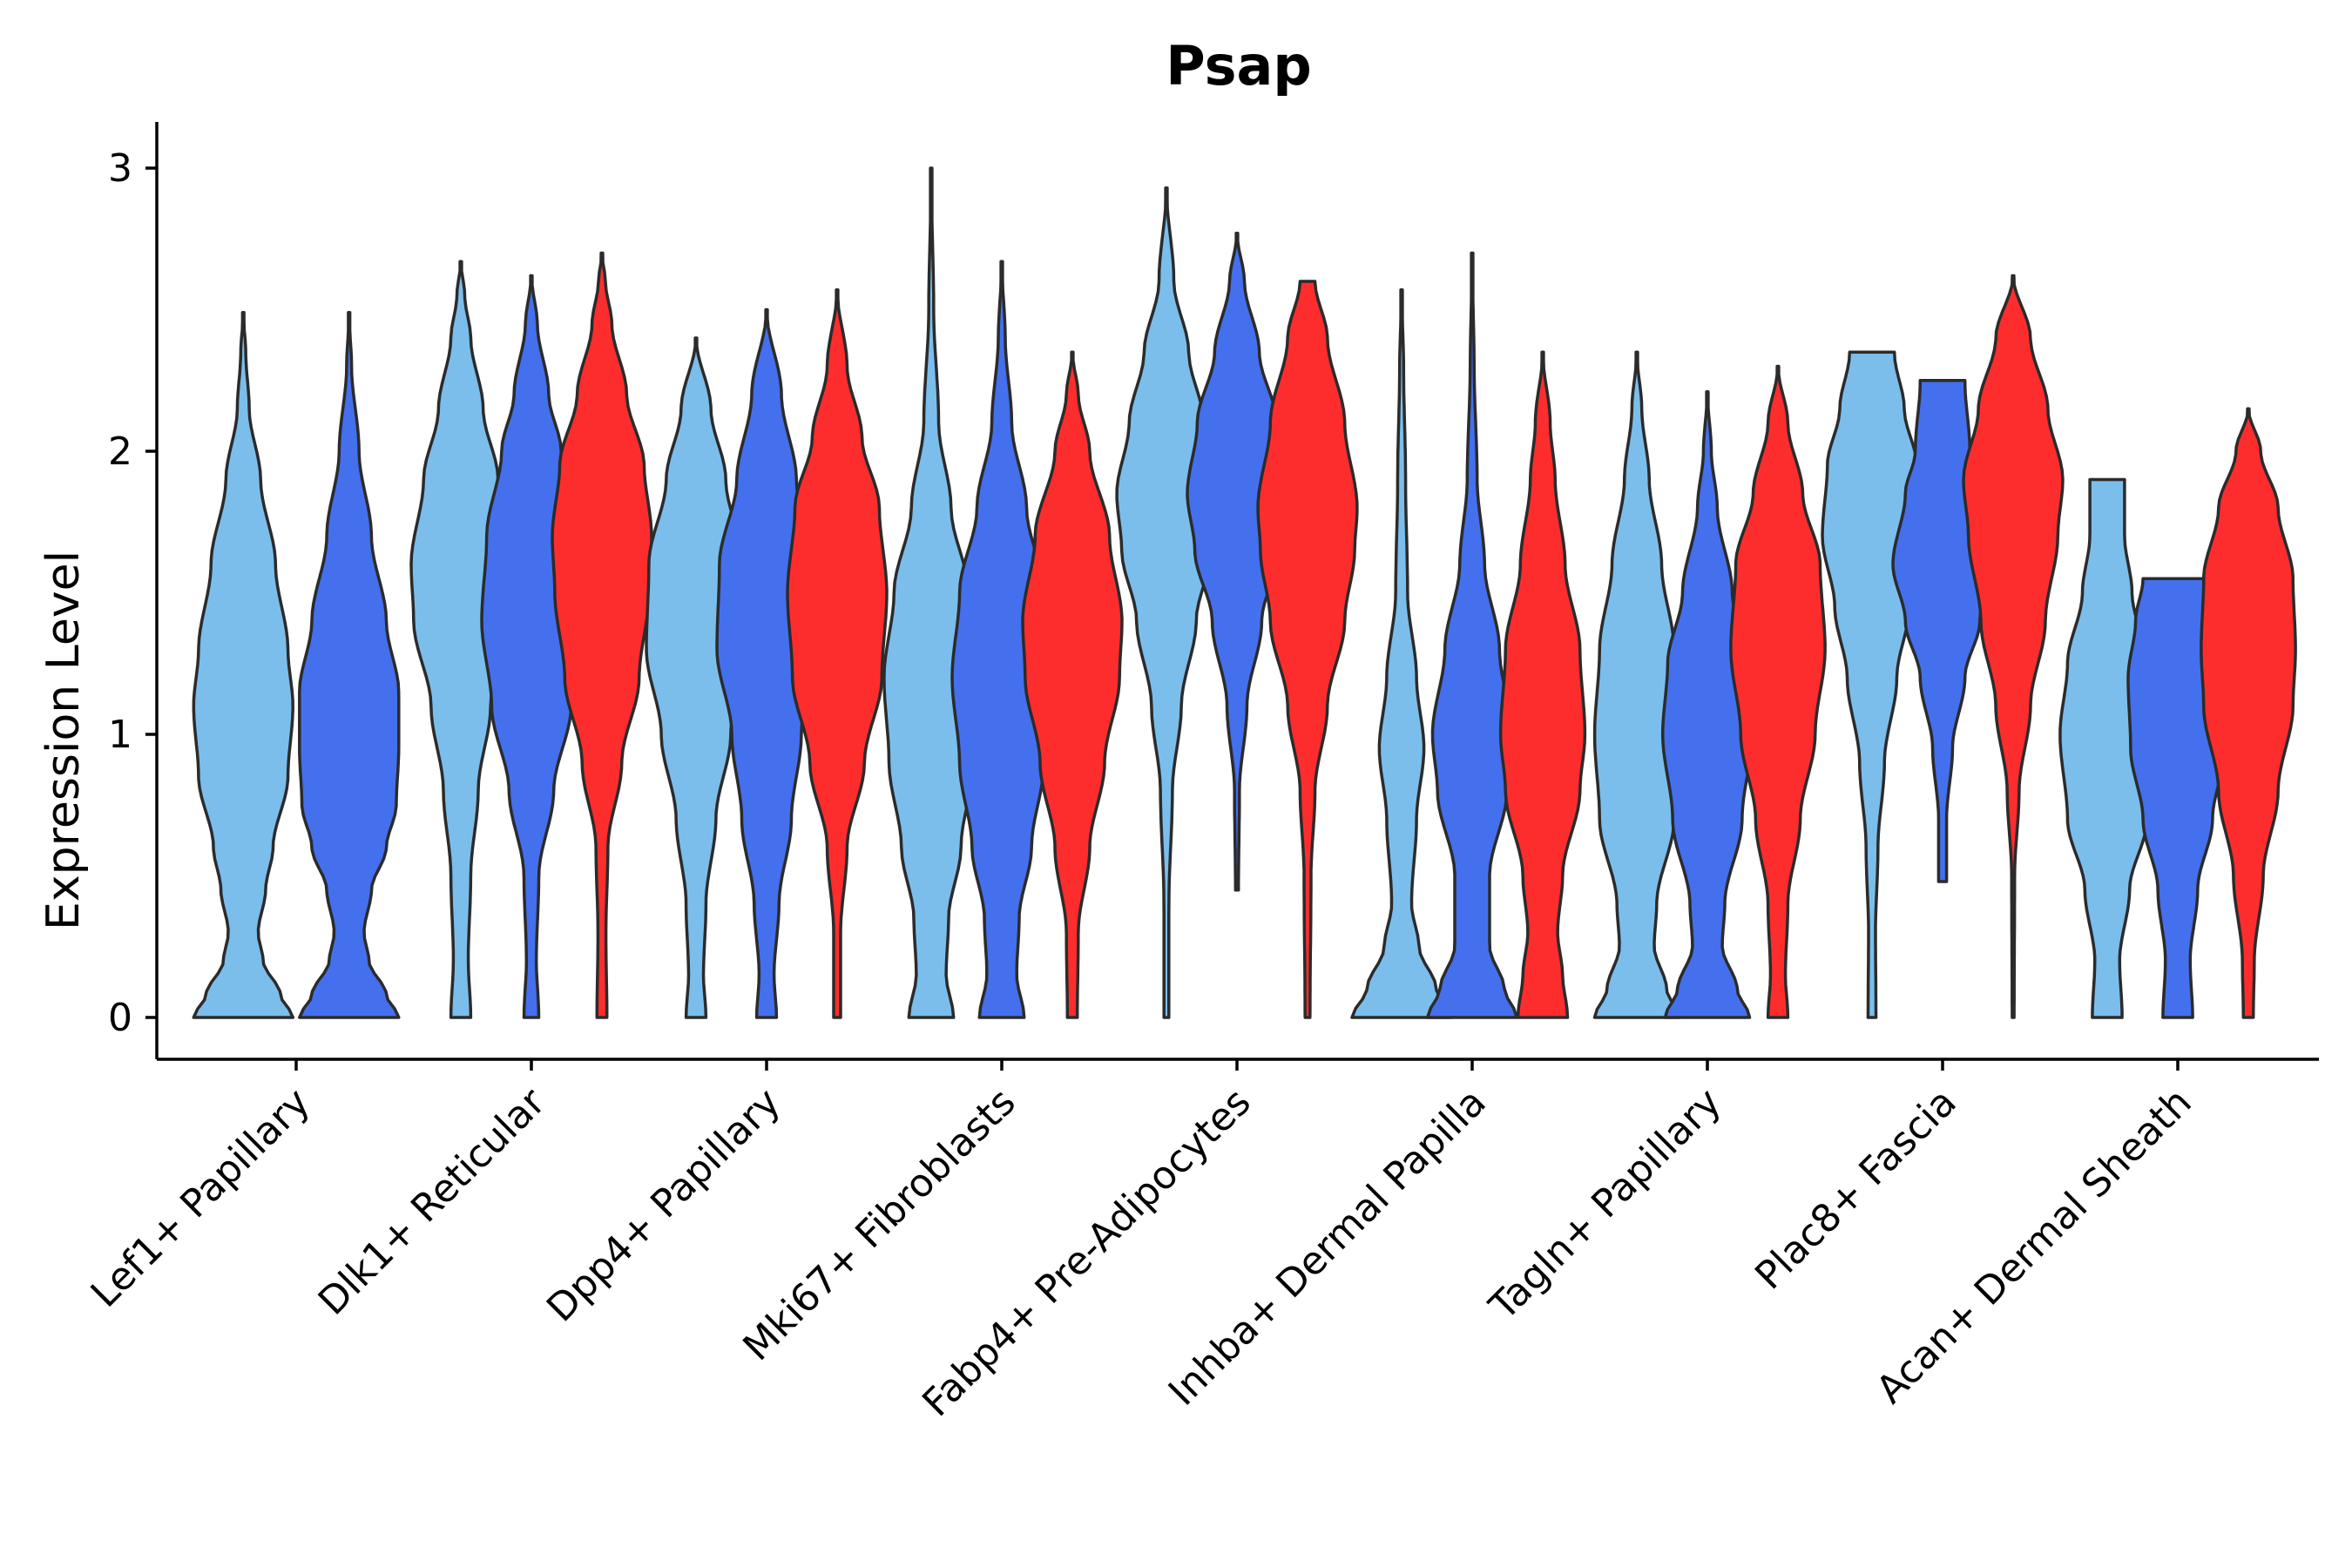 This screenshot has height=1568, width=2352. What do you see at coordinates (120, 735) in the screenshot?
I see `y-tick-label-1: 1` at bounding box center [120, 735].